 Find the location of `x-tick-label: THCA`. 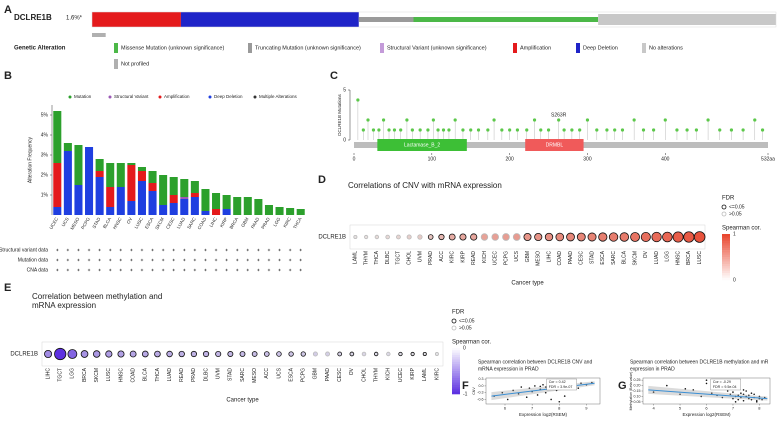

x-tick-label: THCA is located at coordinates (158, 374).